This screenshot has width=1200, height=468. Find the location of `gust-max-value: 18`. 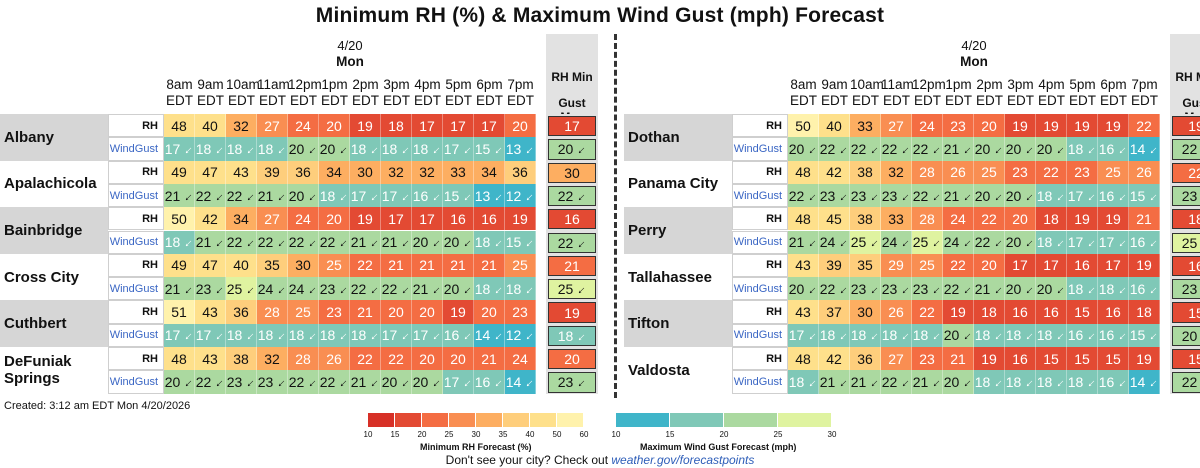

gust-max-value: 18 is located at coordinates (565, 335).